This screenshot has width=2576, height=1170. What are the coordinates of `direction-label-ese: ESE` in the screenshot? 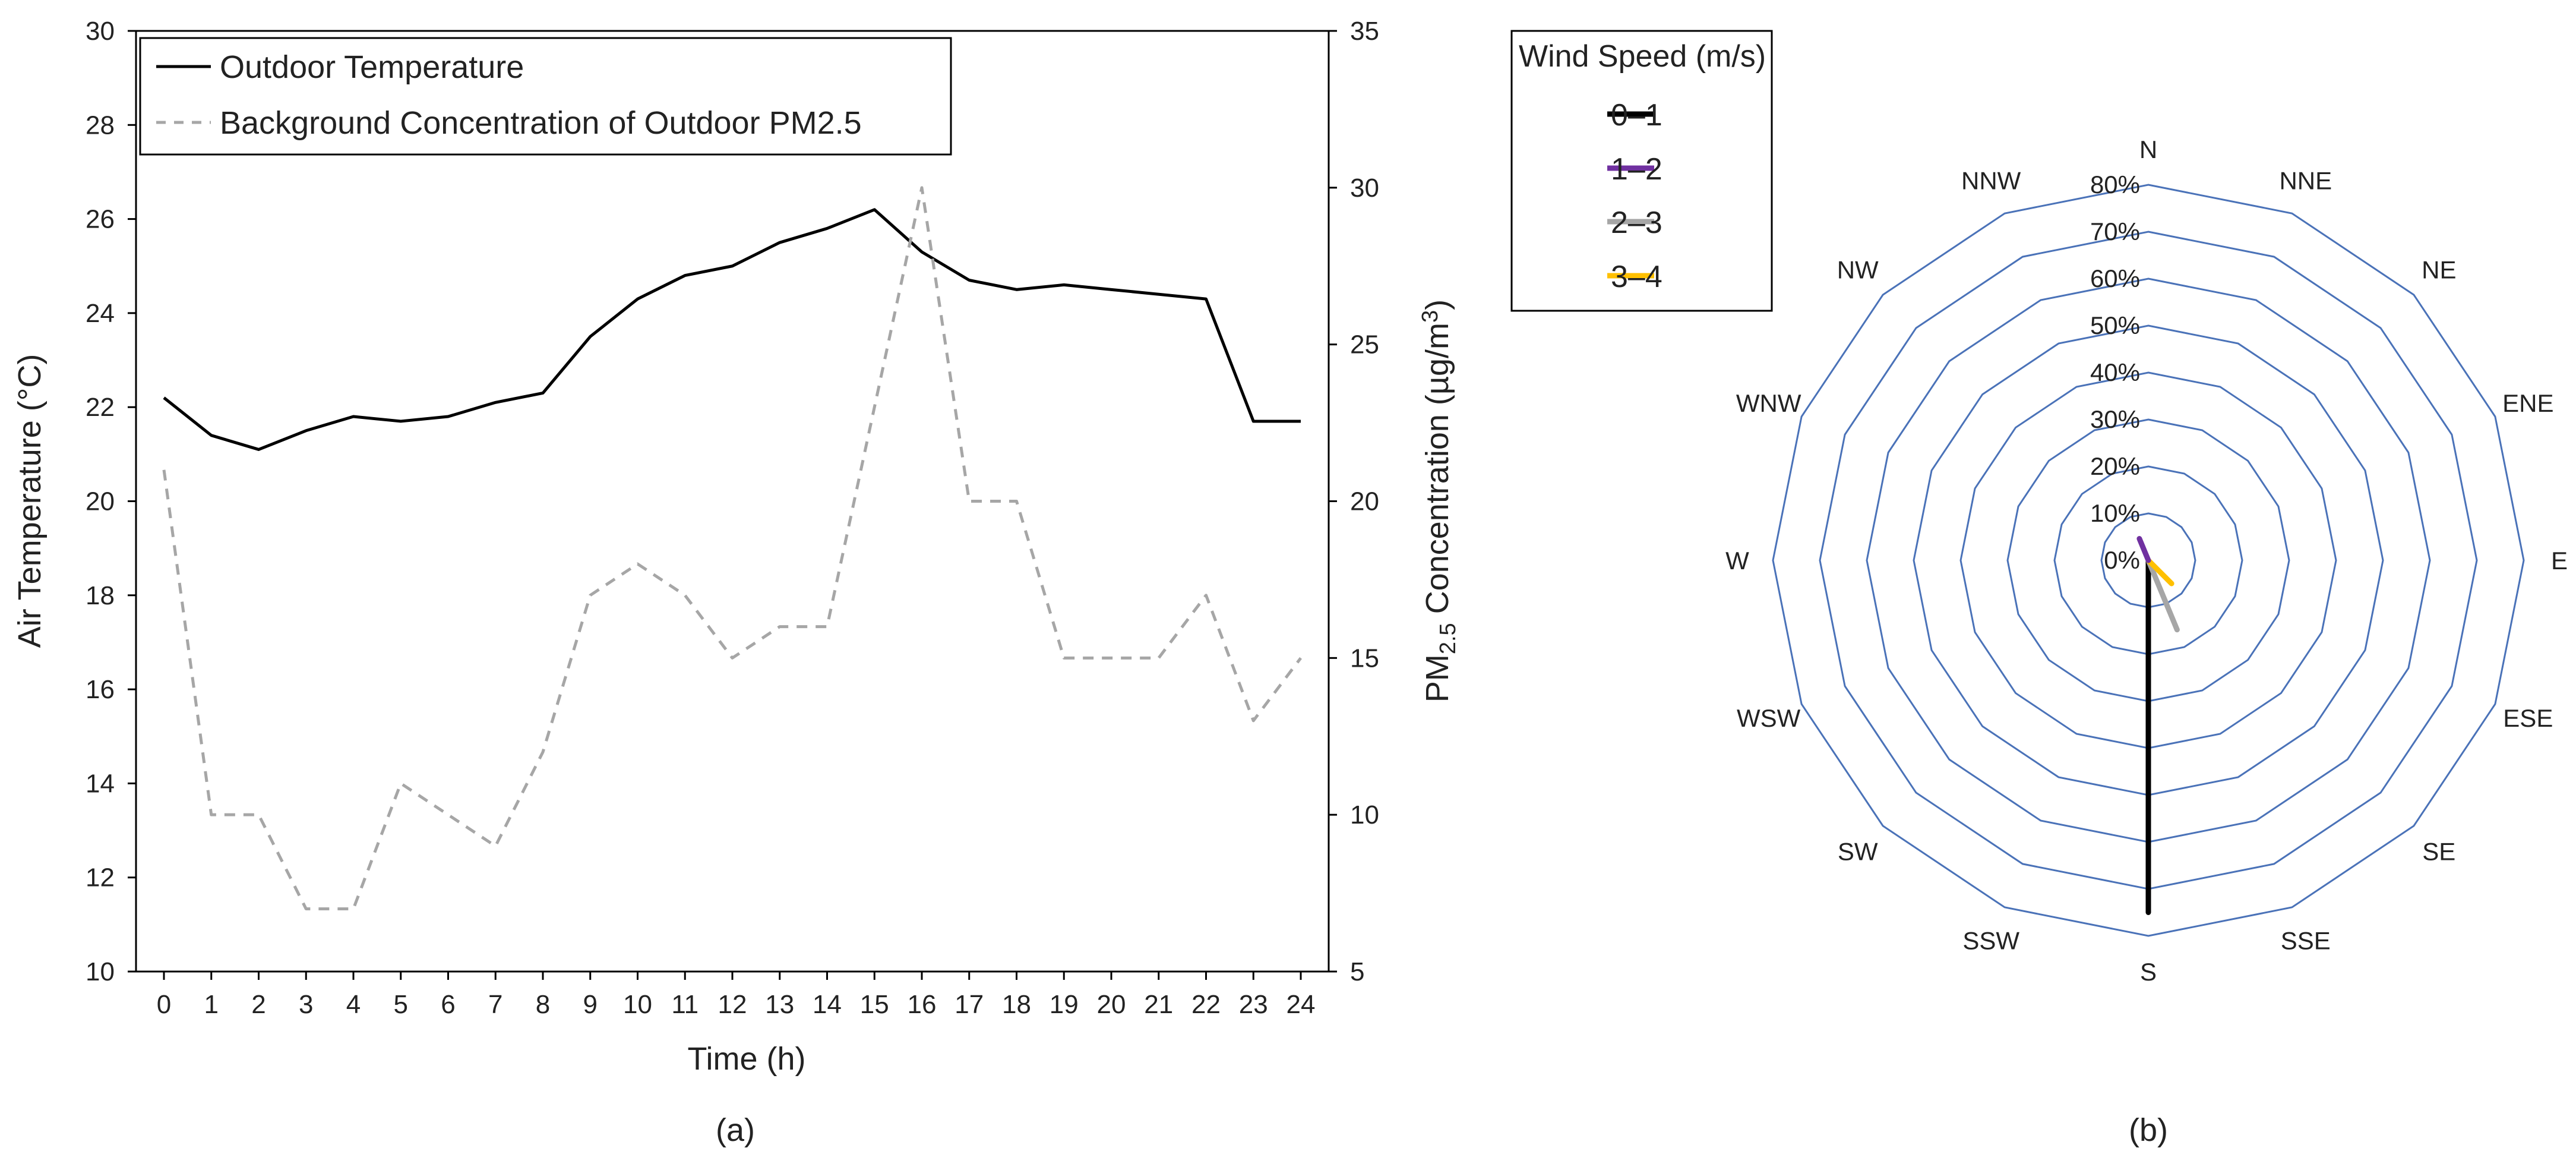 It's located at (2528, 718).